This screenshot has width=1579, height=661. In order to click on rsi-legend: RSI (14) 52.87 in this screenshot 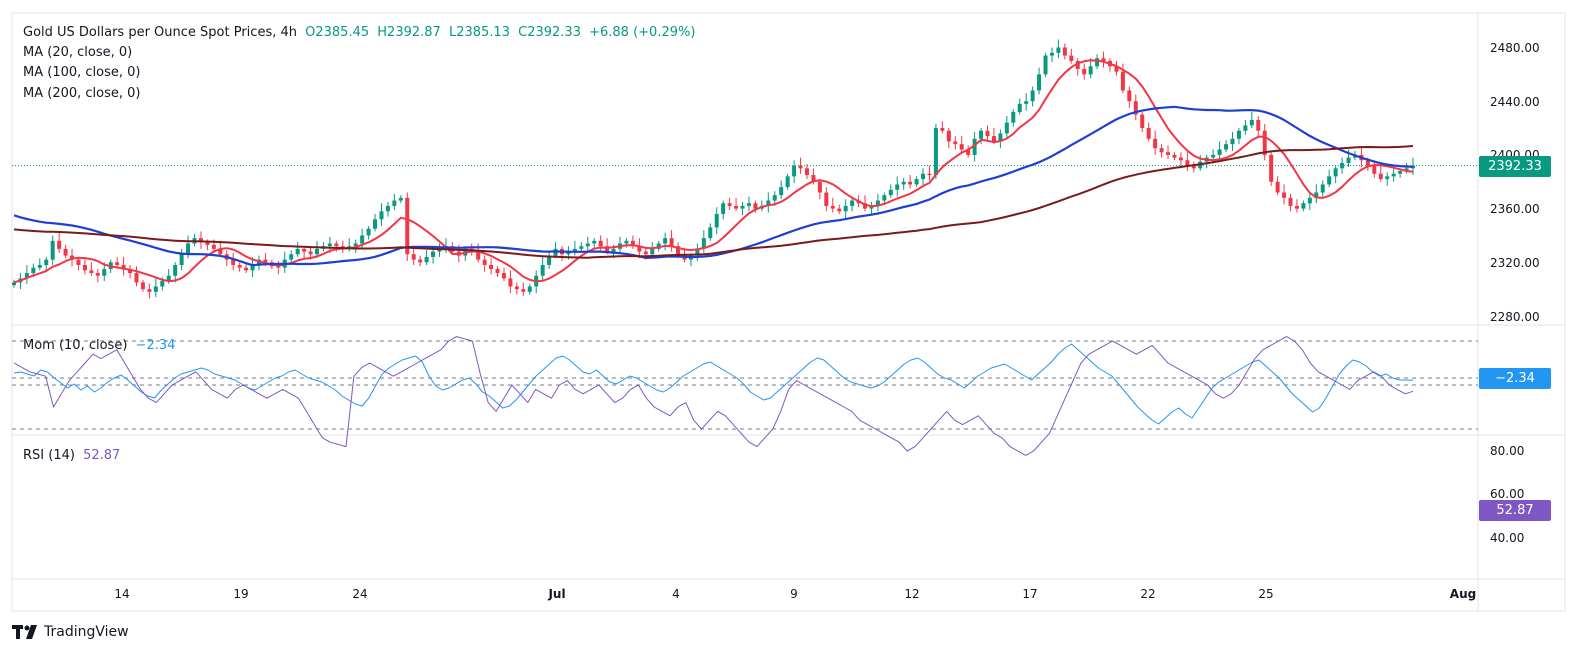, I will do `click(73, 456)`.